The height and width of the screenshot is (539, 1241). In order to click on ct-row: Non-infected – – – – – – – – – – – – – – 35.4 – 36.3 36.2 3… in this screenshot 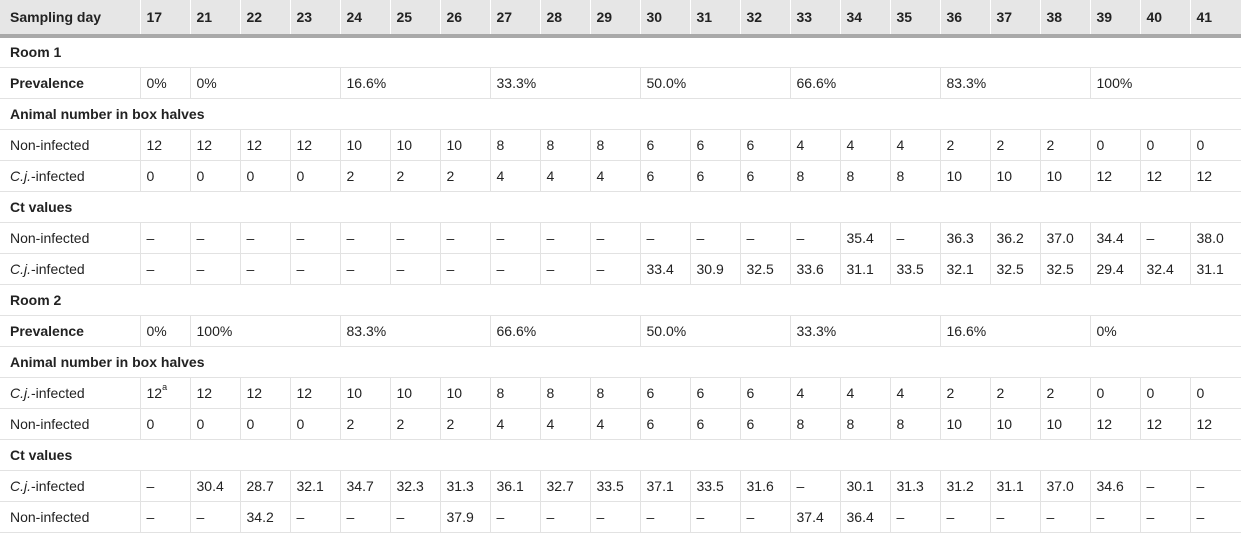, I will do `click(620, 238)`.